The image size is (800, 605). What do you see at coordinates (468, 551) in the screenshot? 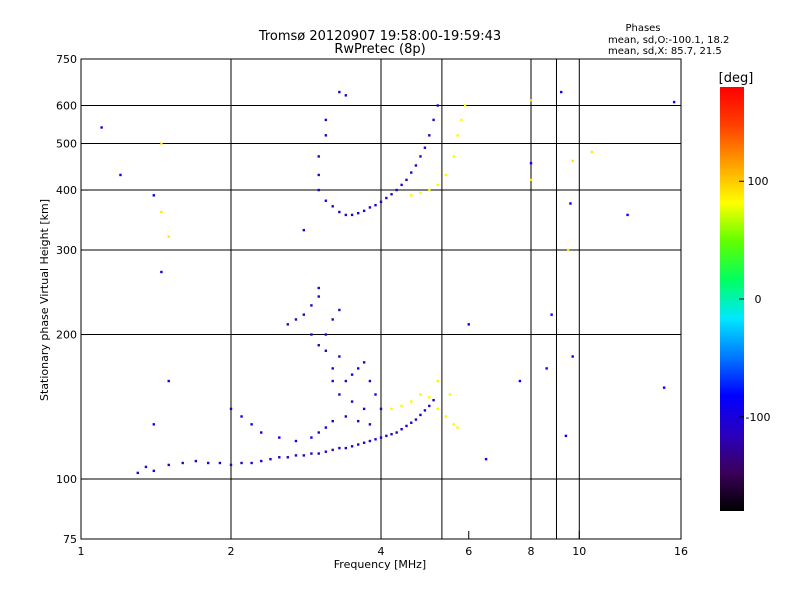
I see `x-tick-label-3: 6` at bounding box center [468, 551].